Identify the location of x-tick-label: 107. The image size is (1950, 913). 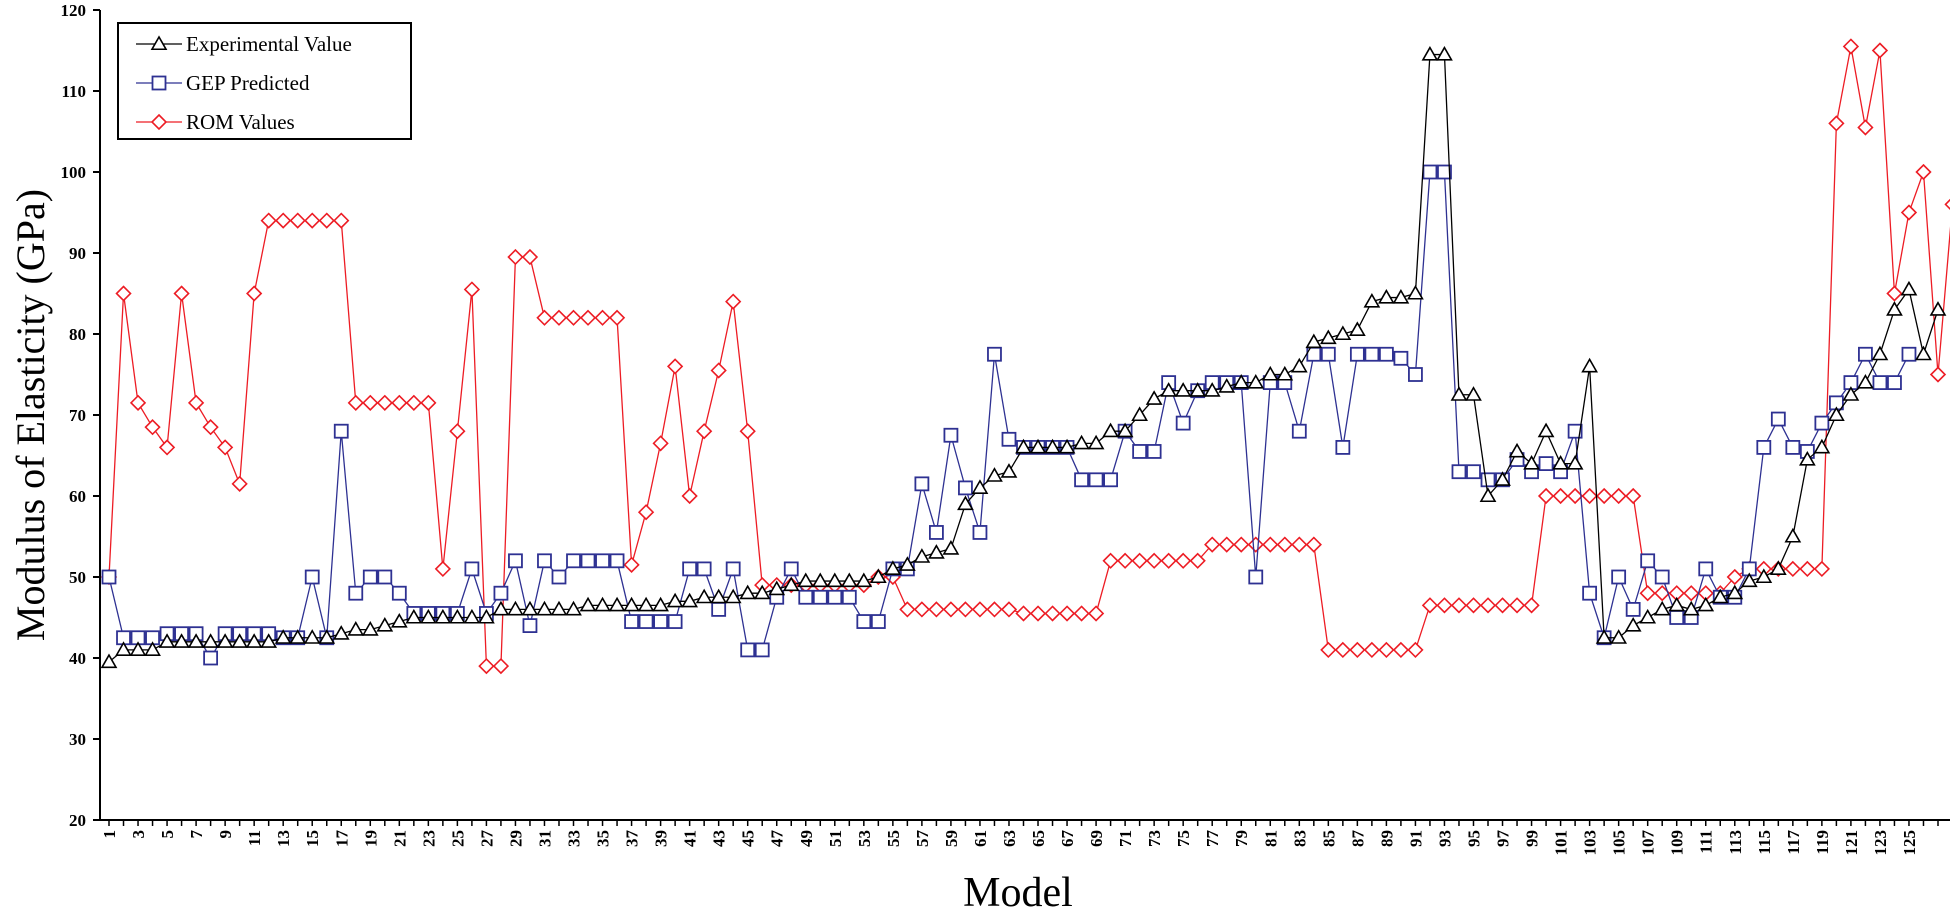
(1648, 843).